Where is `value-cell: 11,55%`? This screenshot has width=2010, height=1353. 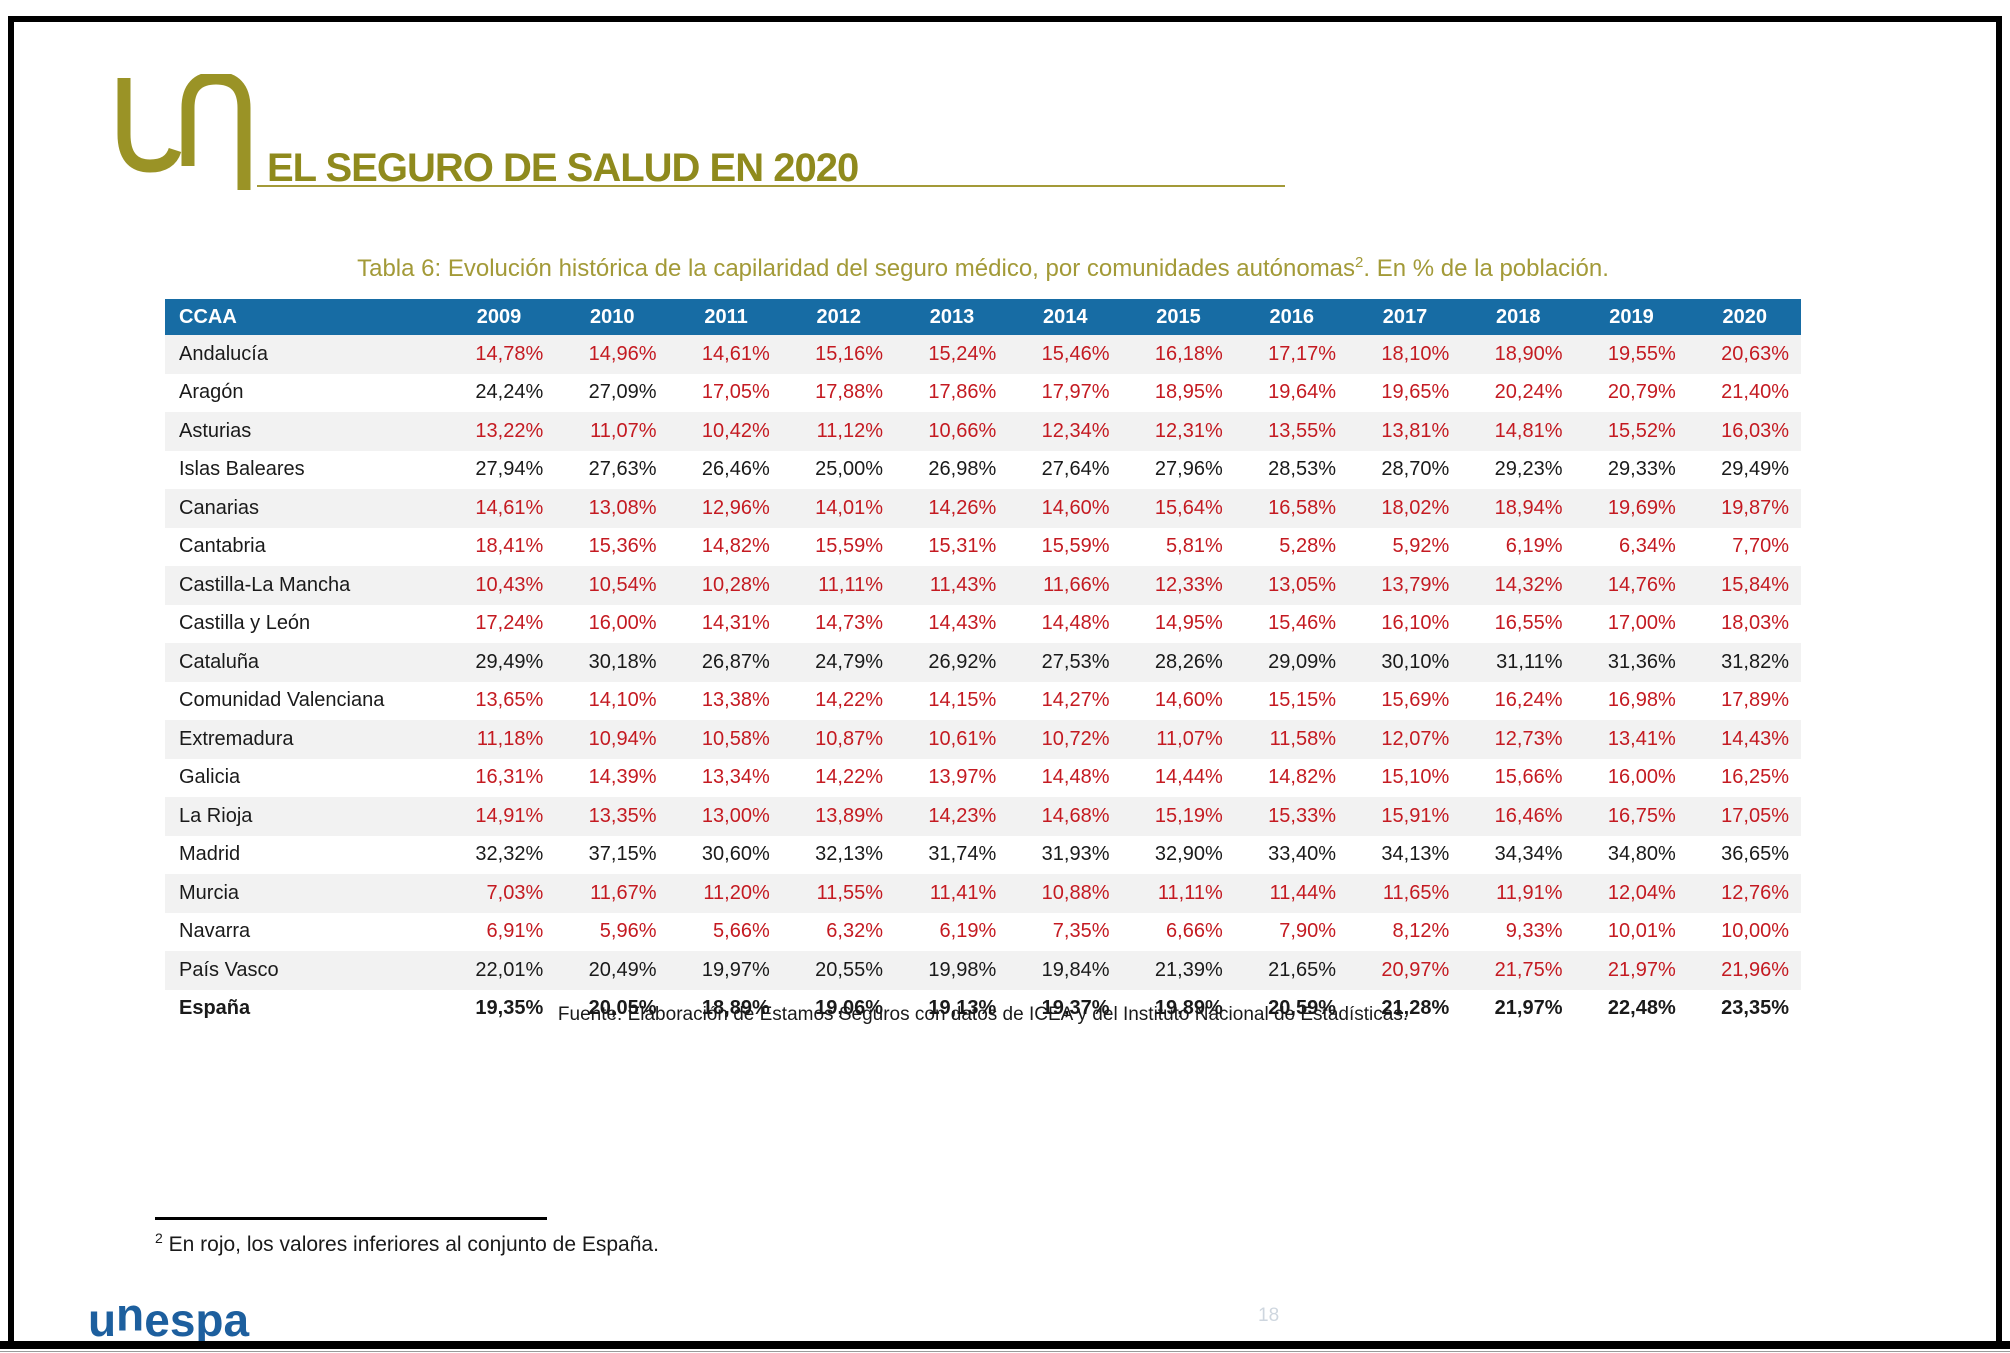
value-cell: 11,55% is located at coordinates (849, 892).